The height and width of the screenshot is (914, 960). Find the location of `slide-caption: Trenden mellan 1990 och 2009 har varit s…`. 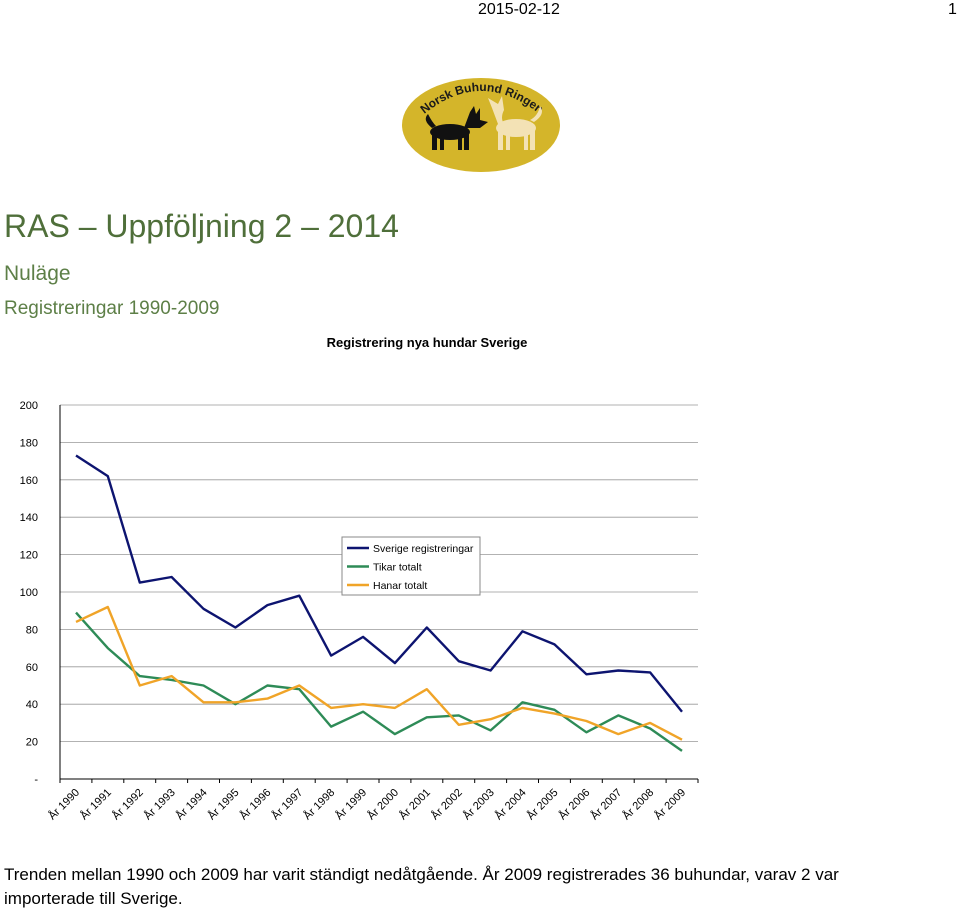

slide-caption: Trenden mellan 1990 och 2009 har varit s… is located at coordinates (421, 886).